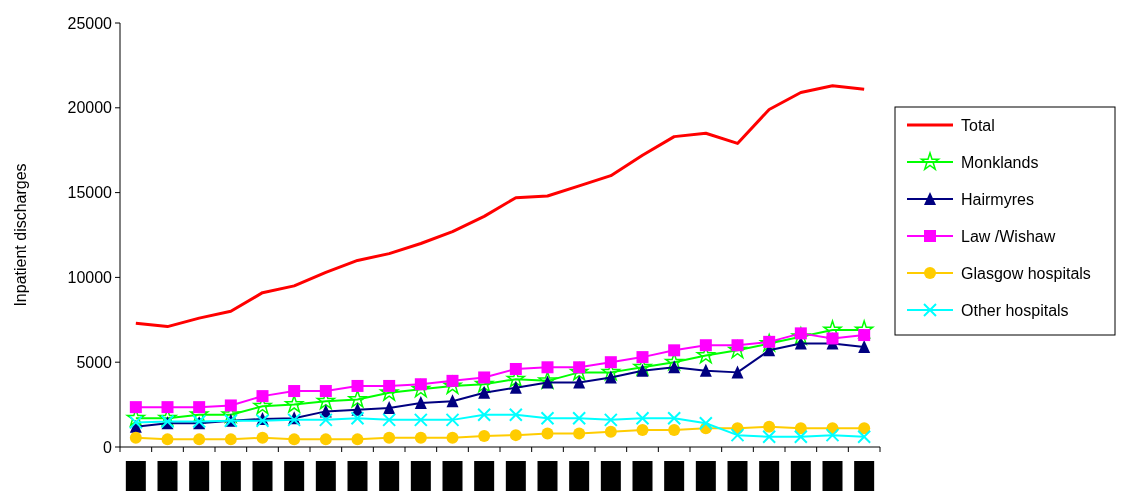 This screenshot has height=493, width=1123. What do you see at coordinates (90, 193) in the screenshot?
I see `y-tick-label: 15000` at bounding box center [90, 193].